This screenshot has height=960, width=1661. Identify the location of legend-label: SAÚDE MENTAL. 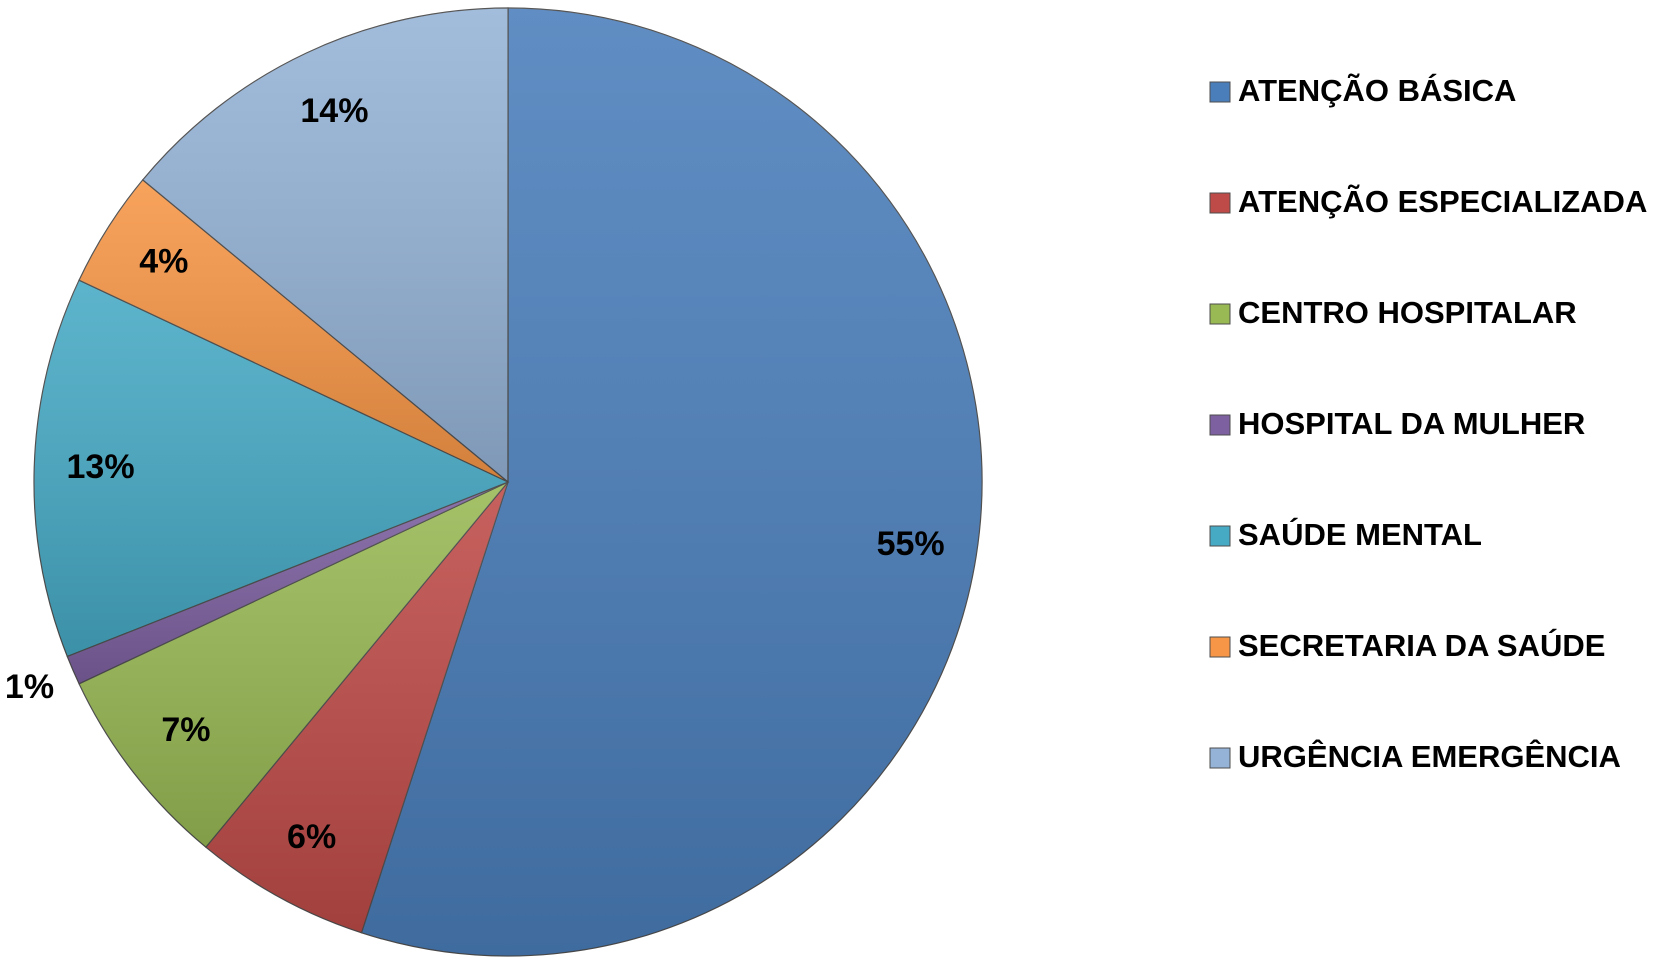
(1360, 534).